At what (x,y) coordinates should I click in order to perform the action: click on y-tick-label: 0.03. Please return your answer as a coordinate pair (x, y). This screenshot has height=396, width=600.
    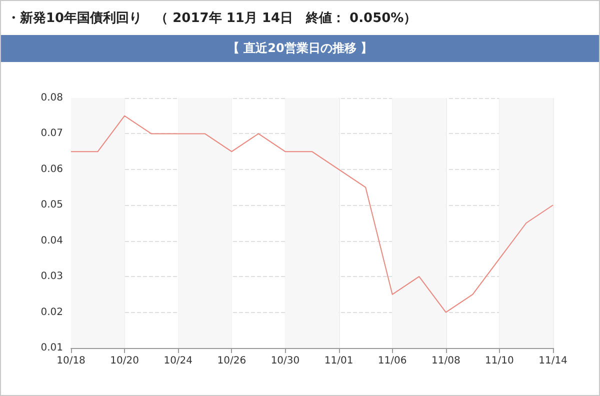
    Looking at the image, I should click on (51, 276).